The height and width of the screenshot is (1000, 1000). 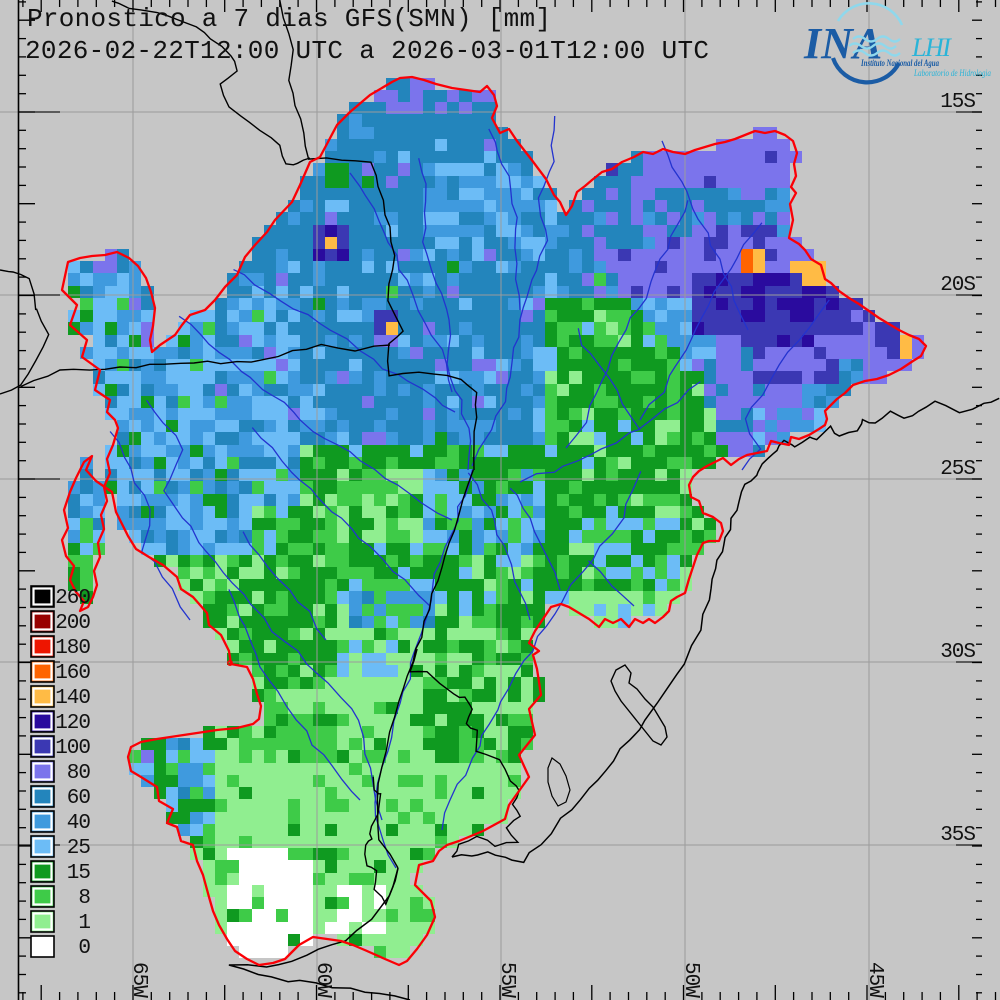 I want to click on svg-text: 200, so click(x=72, y=623).